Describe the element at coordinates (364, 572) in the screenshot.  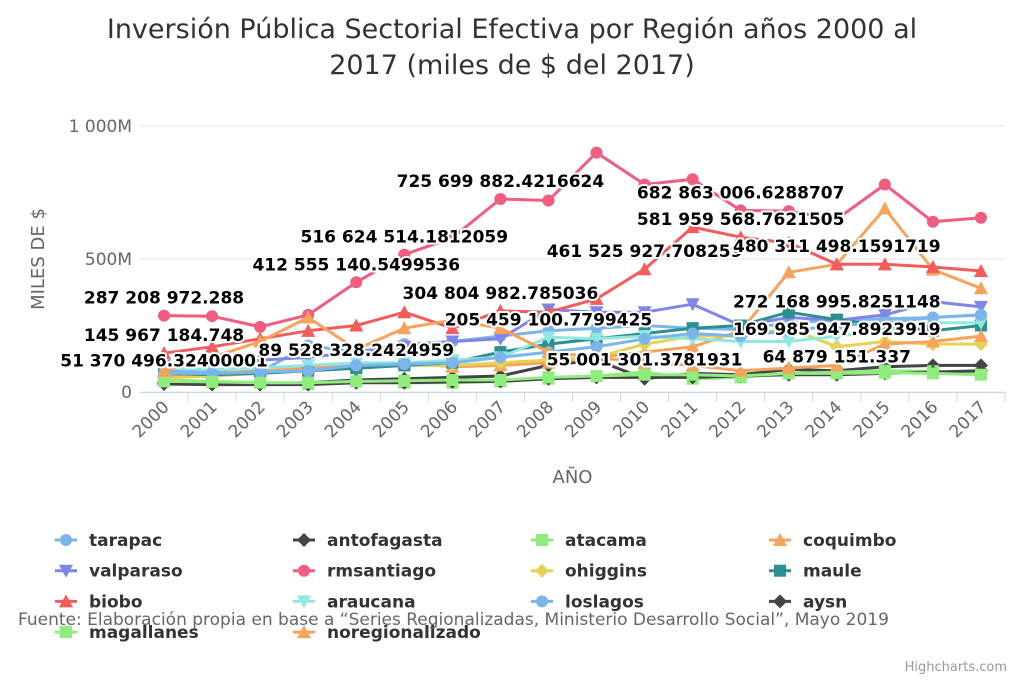
I see `legend-item-rmsantiago: rmsantiago` at that location.